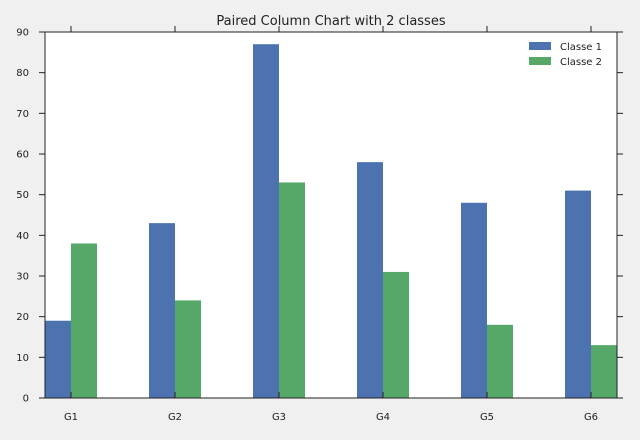 The image size is (640, 440). I want to click on x-tick-label: G3, so click(279, 417).